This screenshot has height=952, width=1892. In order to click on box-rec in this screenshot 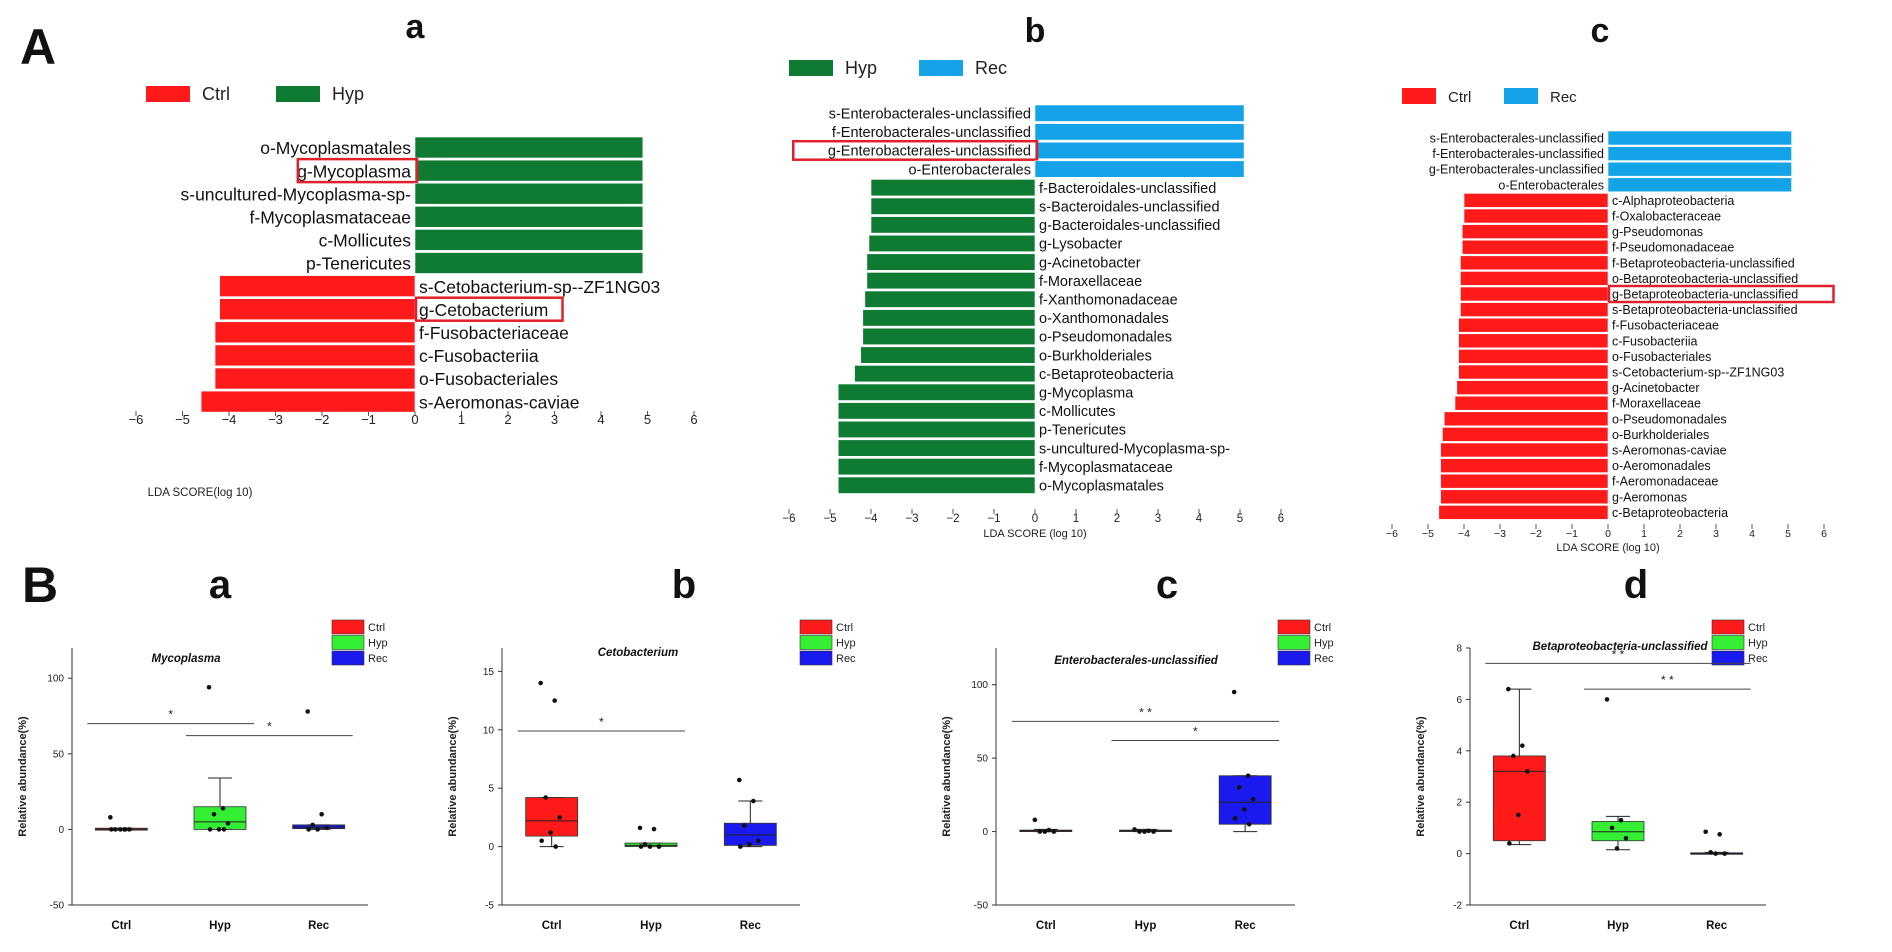, I will do `click(1245, 800)`.